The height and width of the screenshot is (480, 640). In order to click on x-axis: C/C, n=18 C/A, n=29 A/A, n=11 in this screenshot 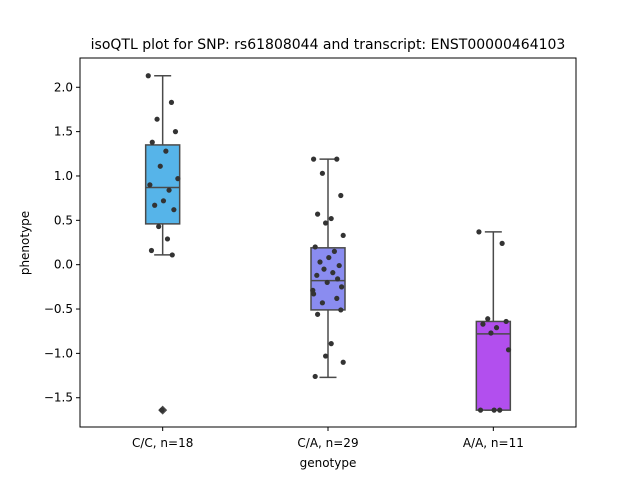, I will do `click(328, 438)`.